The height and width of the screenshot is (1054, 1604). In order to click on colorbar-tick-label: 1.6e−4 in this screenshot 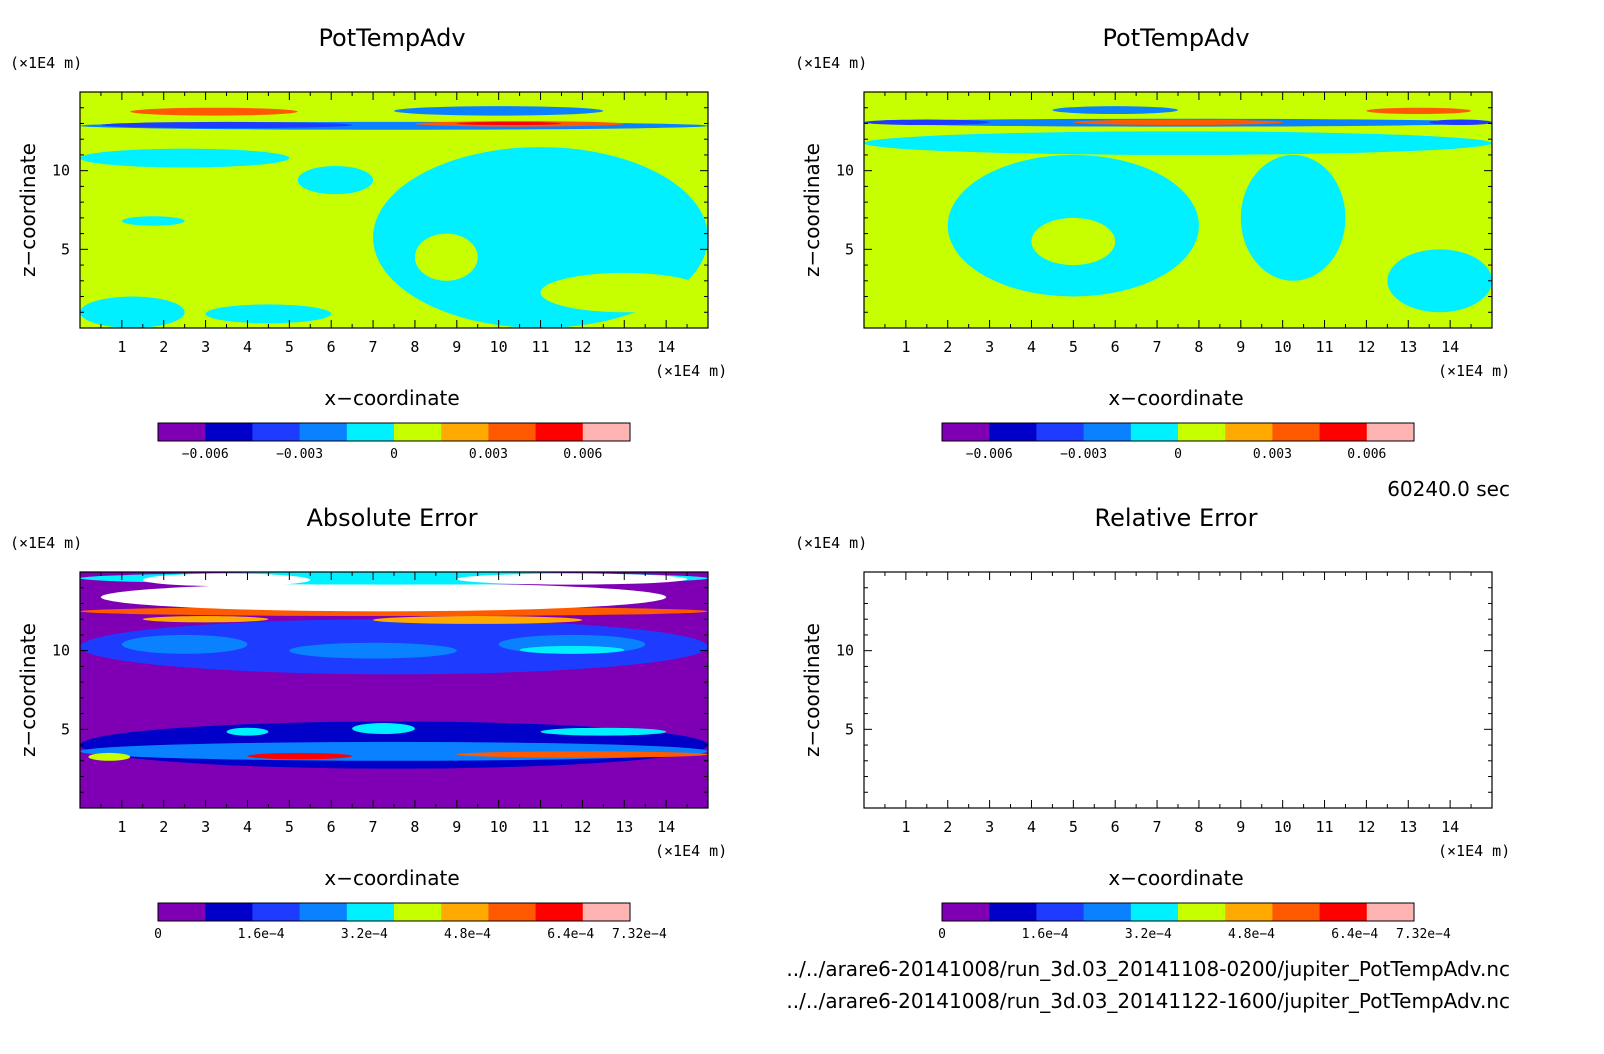, I will do `click(261, 934)`.